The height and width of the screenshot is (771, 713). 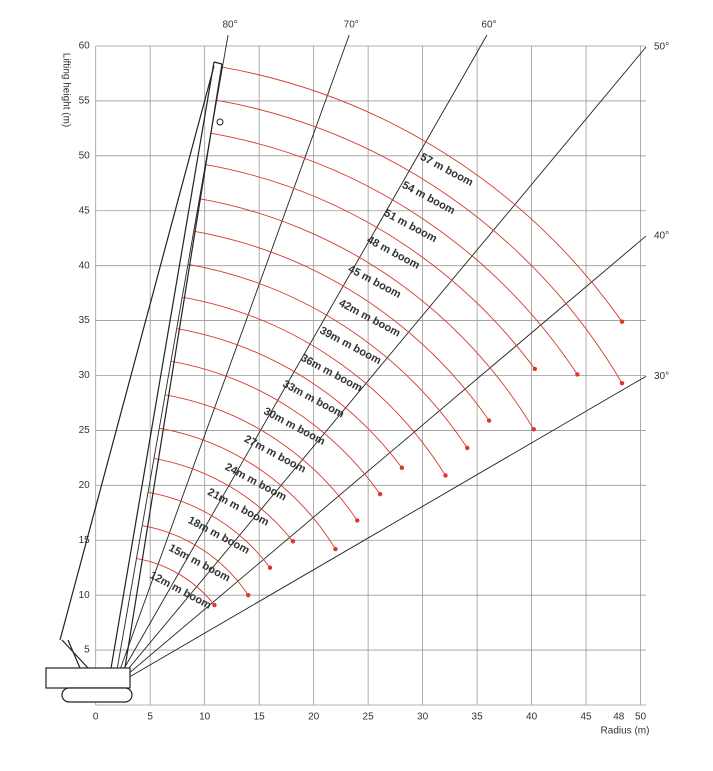 I want to click on angle-label: 60°, so click(x=488, y=25).